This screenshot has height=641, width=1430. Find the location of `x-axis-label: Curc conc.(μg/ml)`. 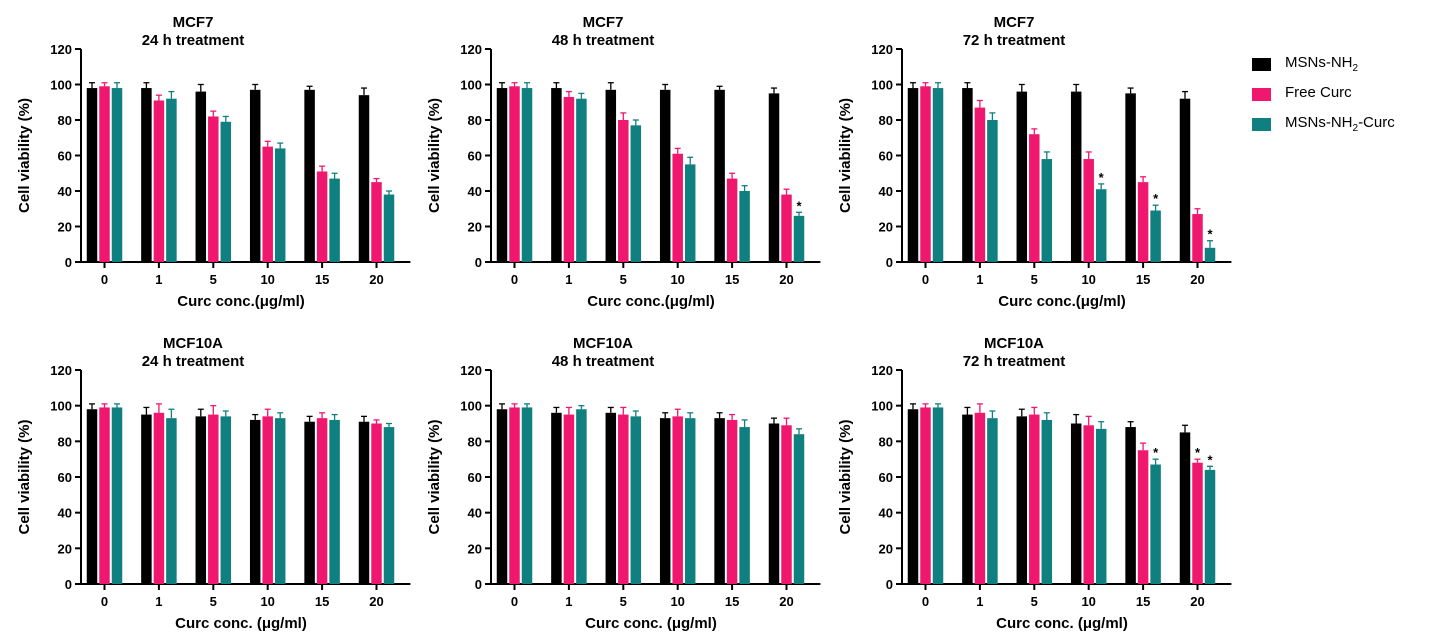

x-axis-label: Curc conc.(μg/ml) is located at coordinates (241, 301).